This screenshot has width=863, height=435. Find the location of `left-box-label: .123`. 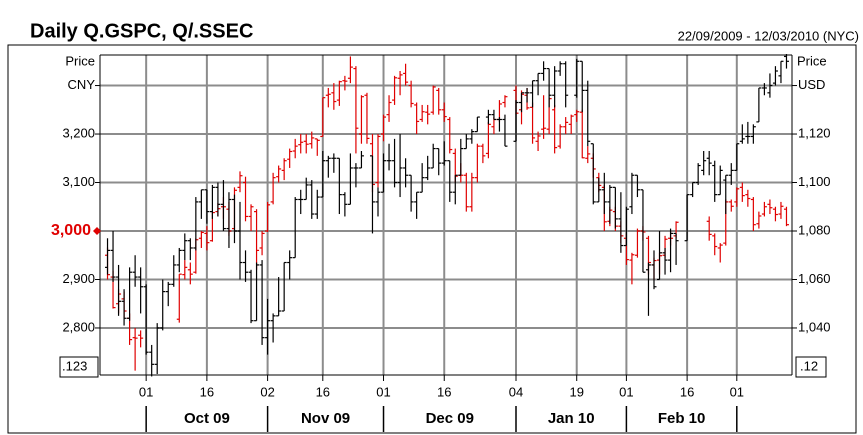

left-box-label: .123 is located at coordinates (74, 365).